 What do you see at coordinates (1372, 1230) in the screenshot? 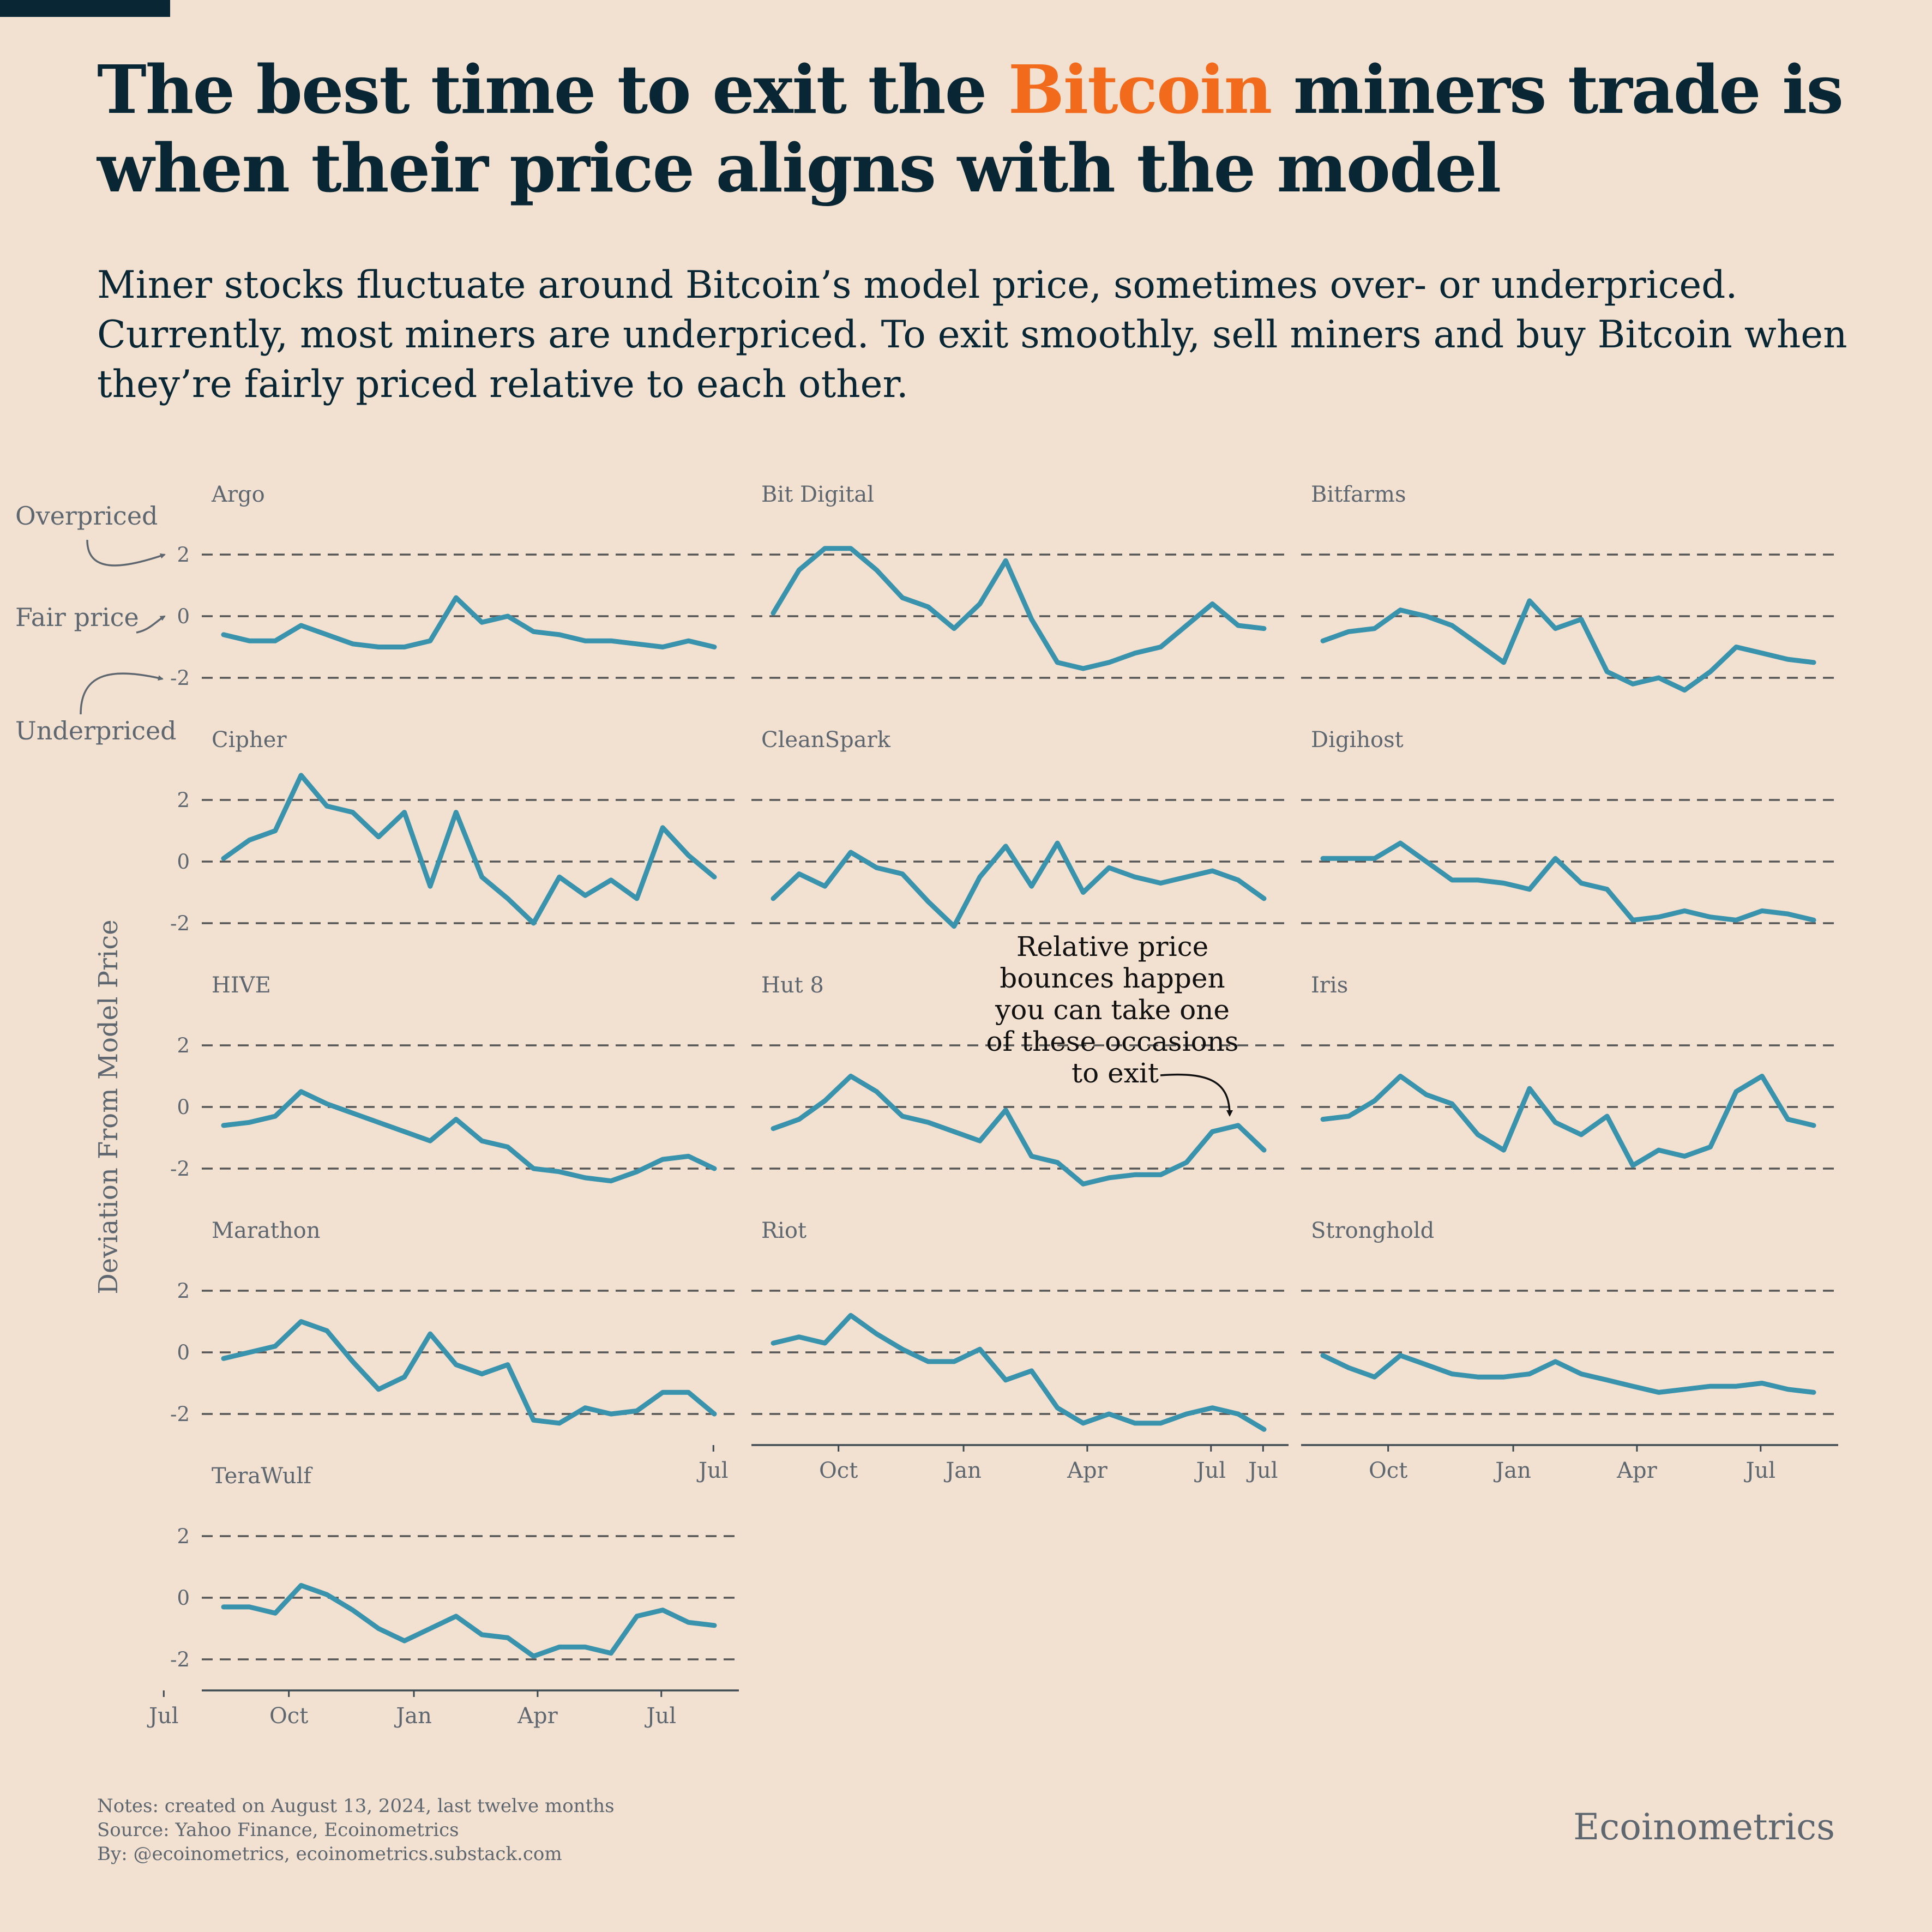
I see `panel-title: Stronghold` at bounding box center [1372, 1230].